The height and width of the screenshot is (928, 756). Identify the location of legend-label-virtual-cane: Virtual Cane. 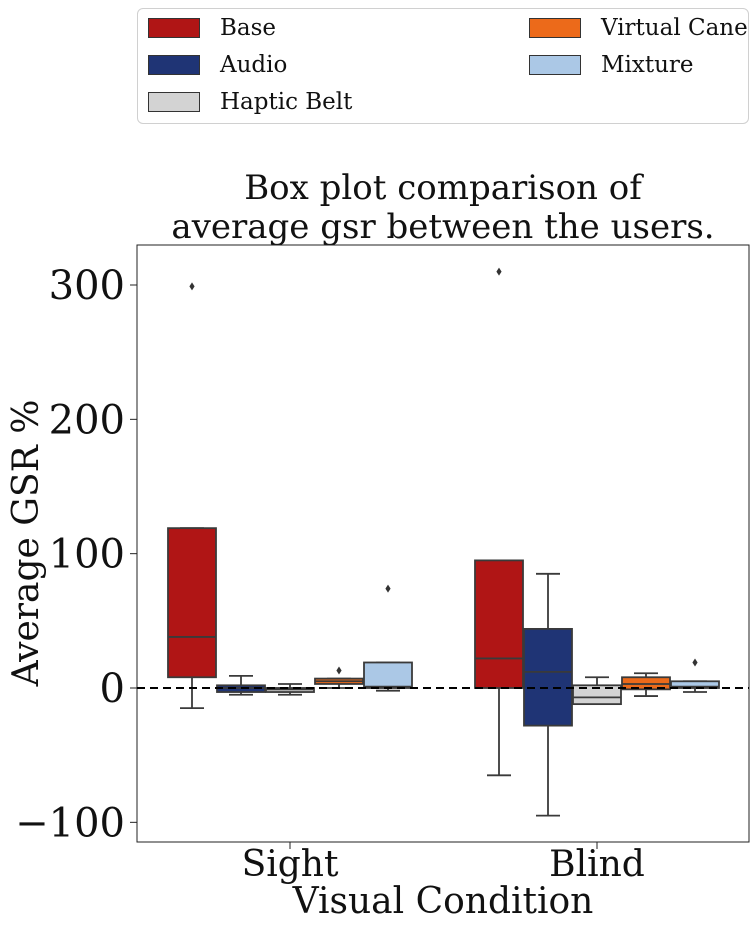
(674, 28).